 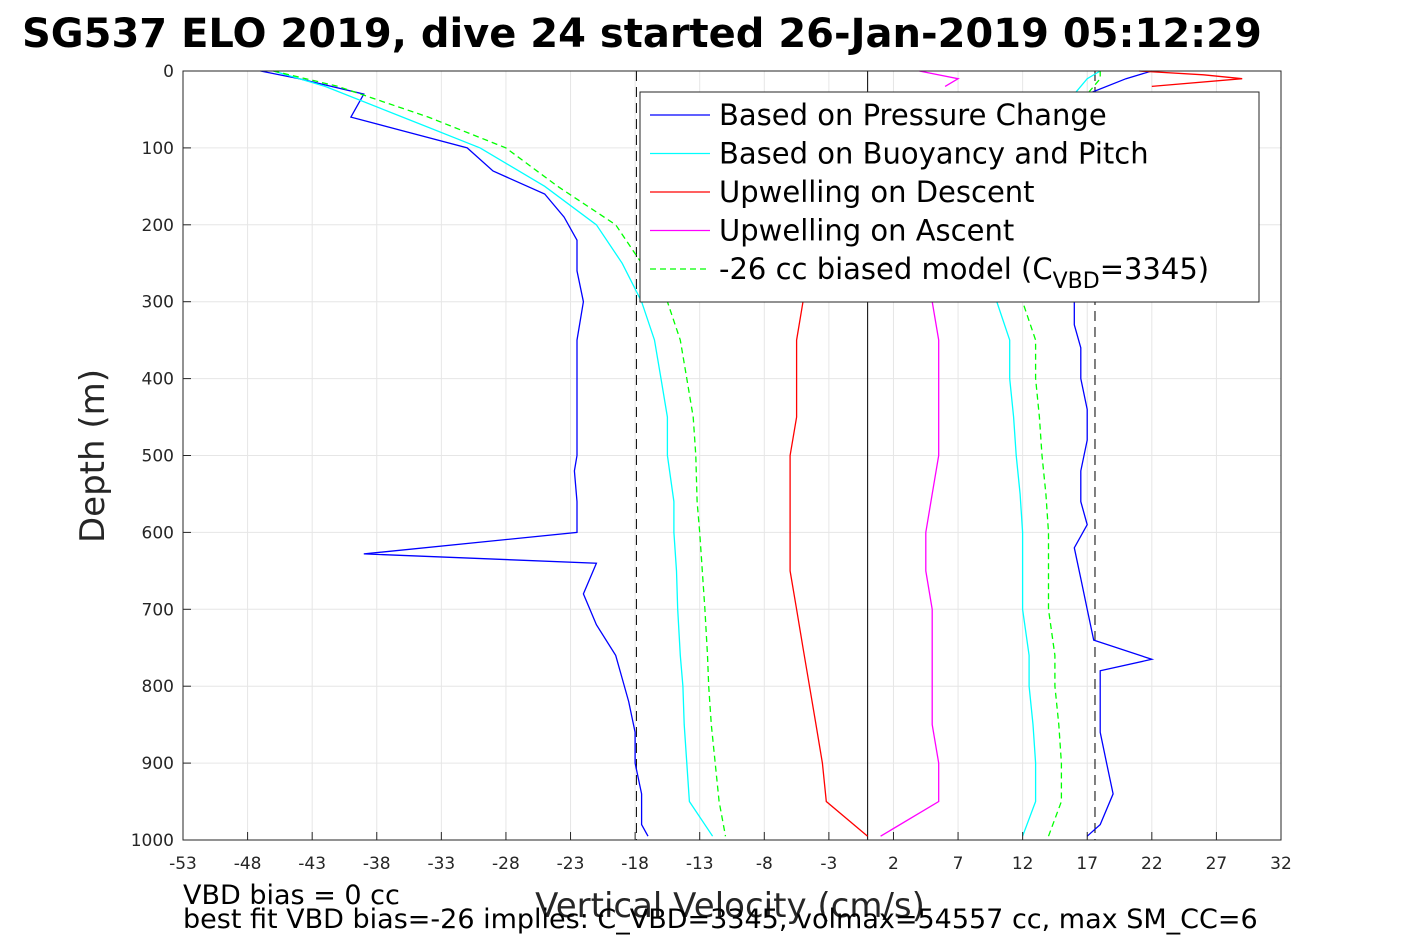 What do you see at coordinates (183, 864) in the screenshot?
I see `x-tick-label: -53` at bounding box center [183, 864].